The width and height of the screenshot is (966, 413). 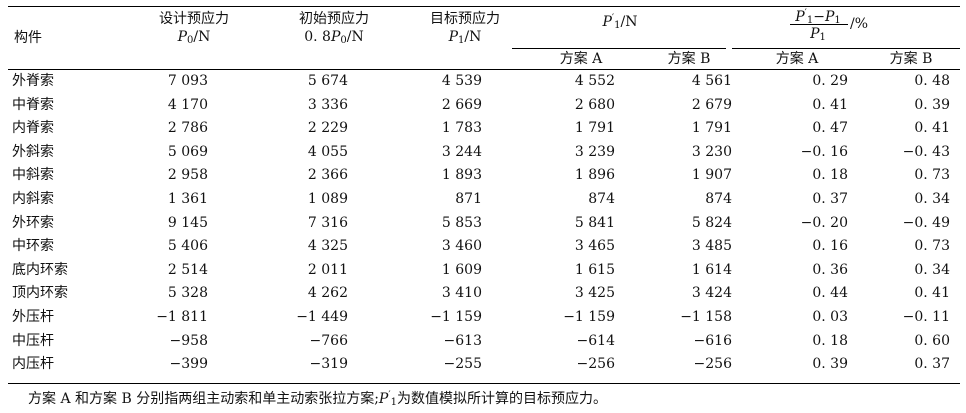 I want to click on sim-a-cell: 3 425, so click(x=594, y=293).